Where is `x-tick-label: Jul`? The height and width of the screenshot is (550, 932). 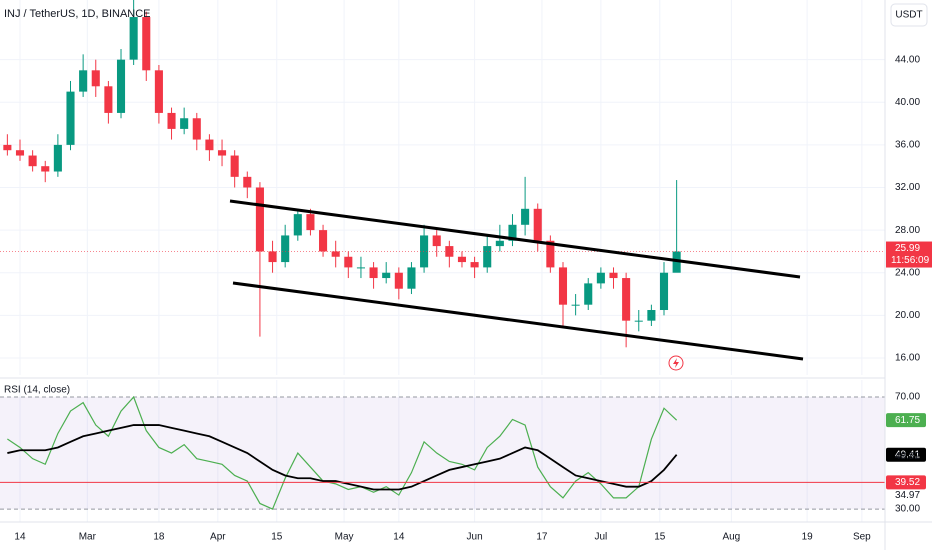
x-tick-label: Jul is located at coordinates (600, 537).